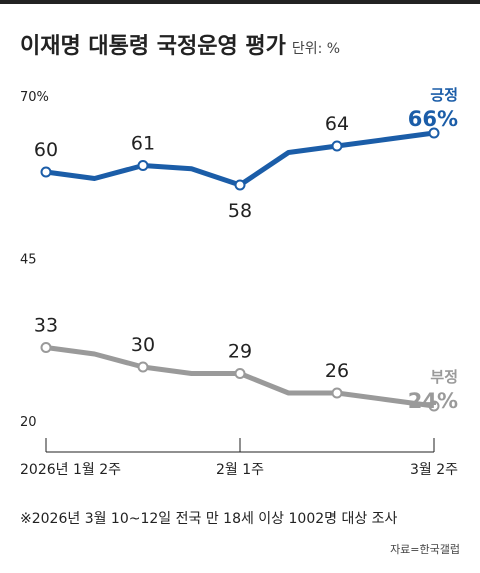  What do you see at coordinates (28, 260) in the screenshot?
I see `y-tick-45: 45` at bounding box center [28, 260].